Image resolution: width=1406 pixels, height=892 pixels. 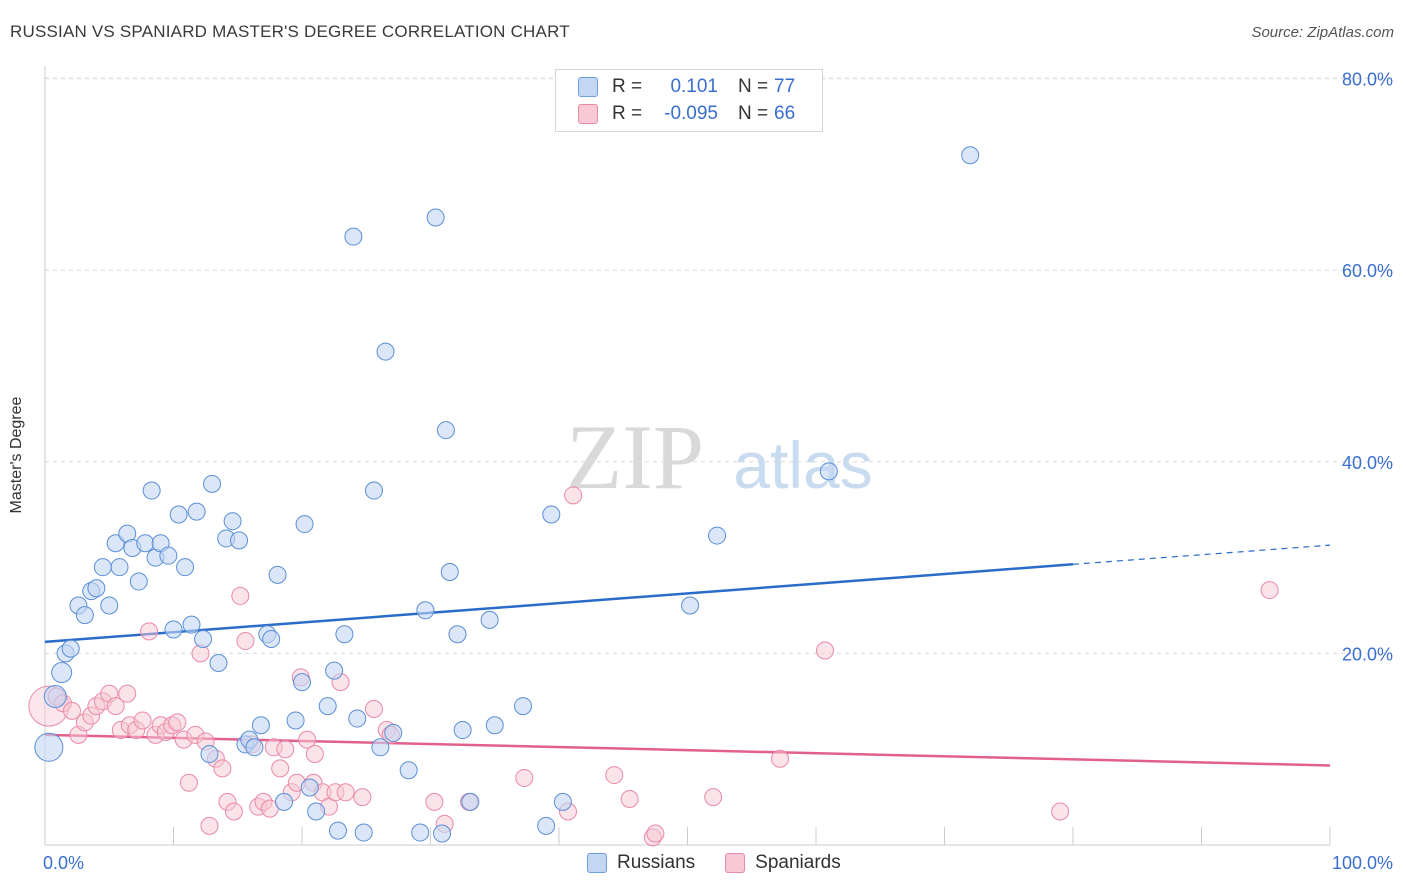 I want to click on correlation-legend: R = 0.101 N = 77 R = -0.095 N = 66, so click(x=689, y=100).